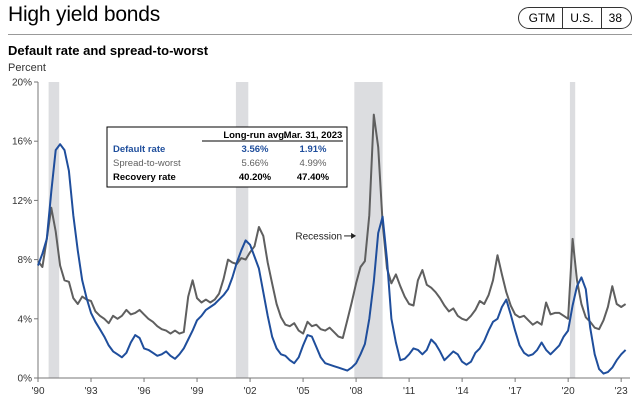 This screenshot has width=640, height=402. I want to click on x-tick-label: '14, so click(462, 391).